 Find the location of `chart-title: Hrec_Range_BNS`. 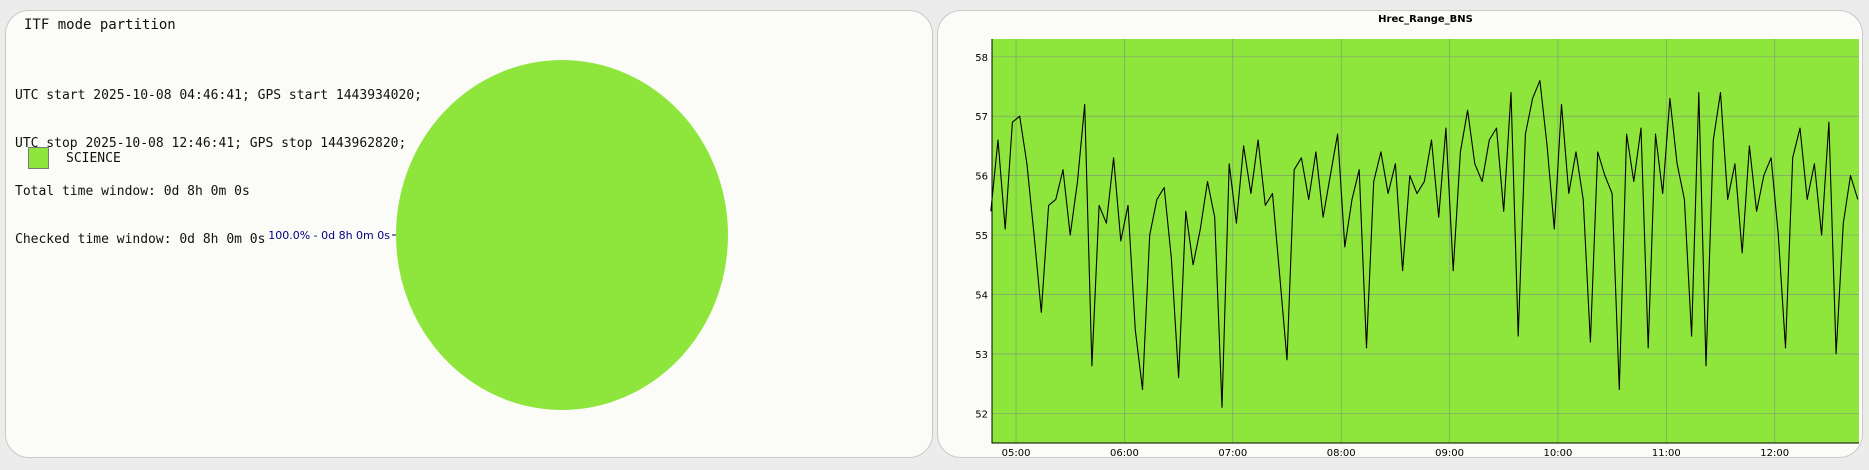

chart-title: Hrec_Range_BNS is located at coordinates (1425, 19).